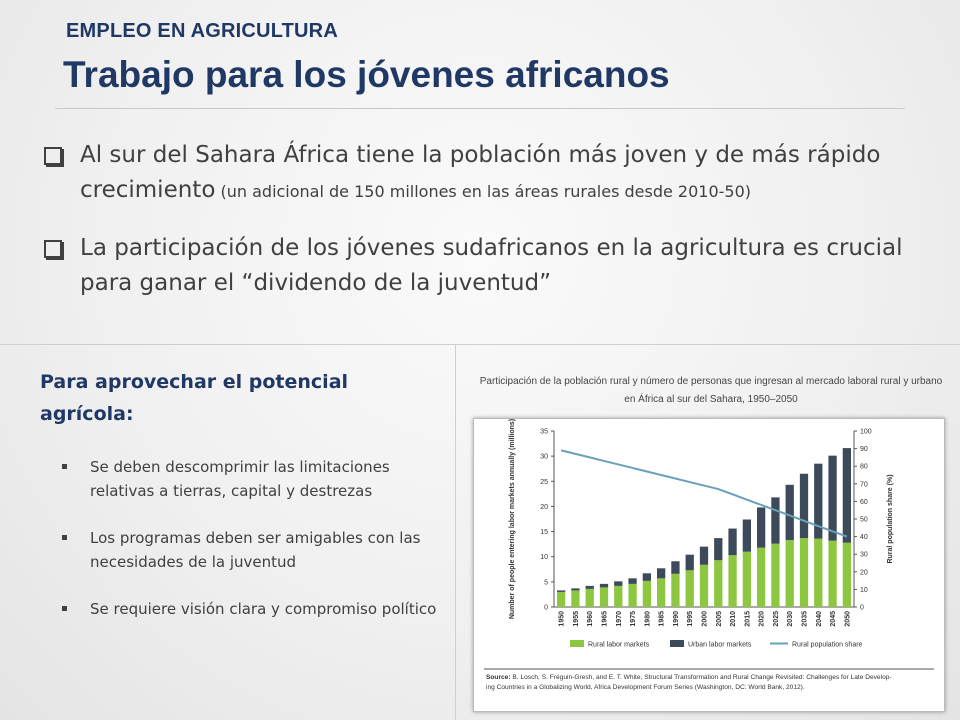 This screenshot has height=720, width=960. I want to click on slide-title: Trabajo para los jóvenes africanos, so click(366, 74).